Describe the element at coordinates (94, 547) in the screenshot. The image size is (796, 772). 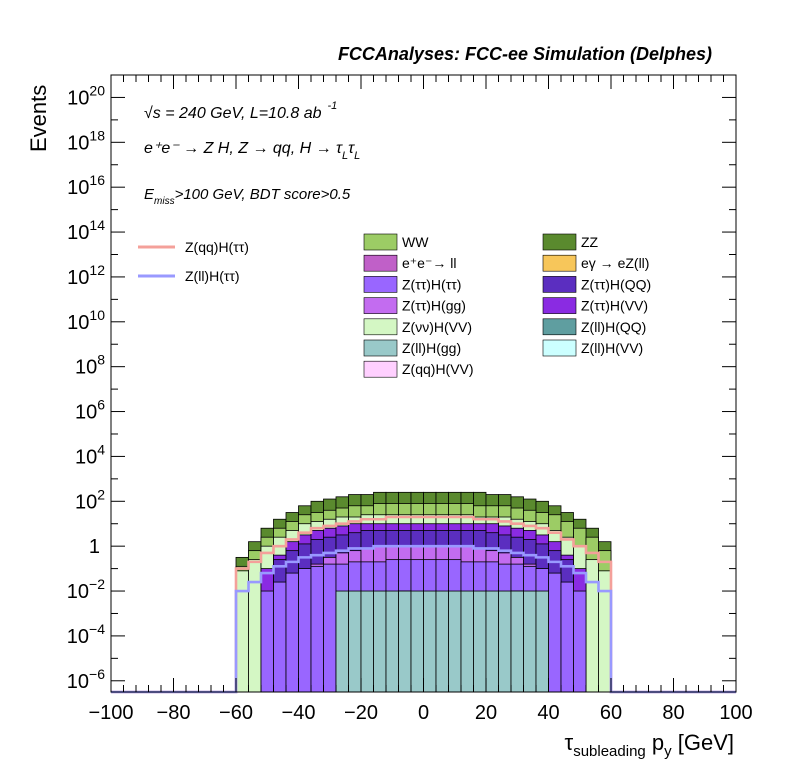
I see `y-tick-label: 1` at that location.